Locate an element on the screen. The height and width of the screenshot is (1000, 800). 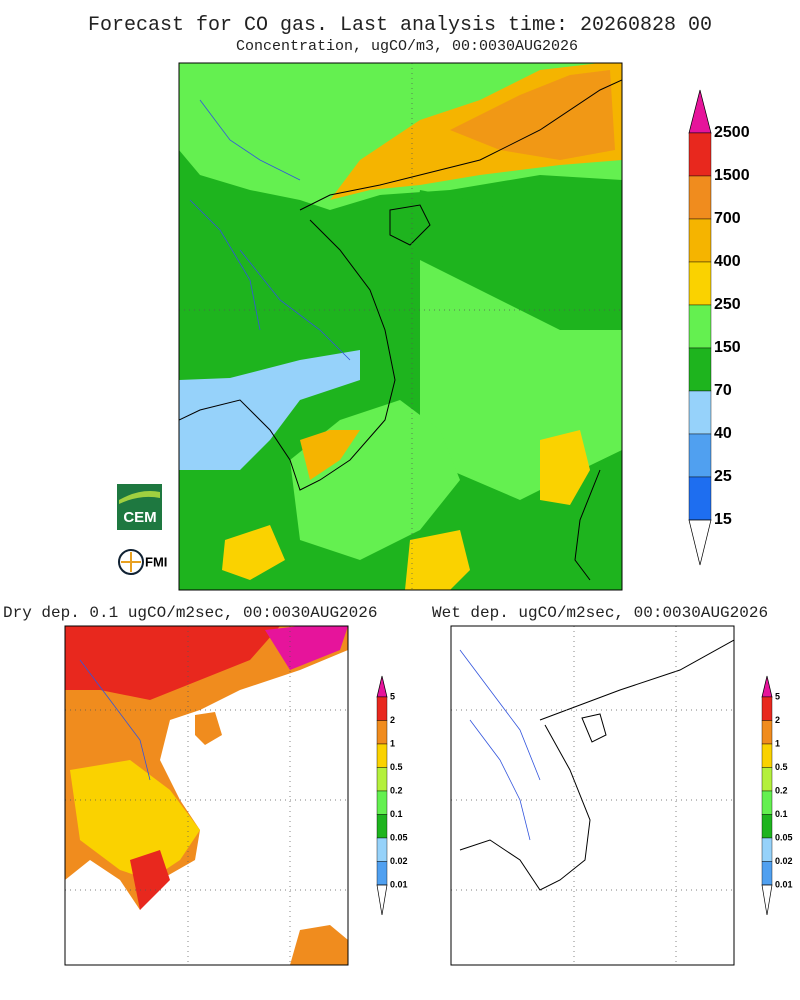
legend-label: 2500 is located at coordinates (732, 132).